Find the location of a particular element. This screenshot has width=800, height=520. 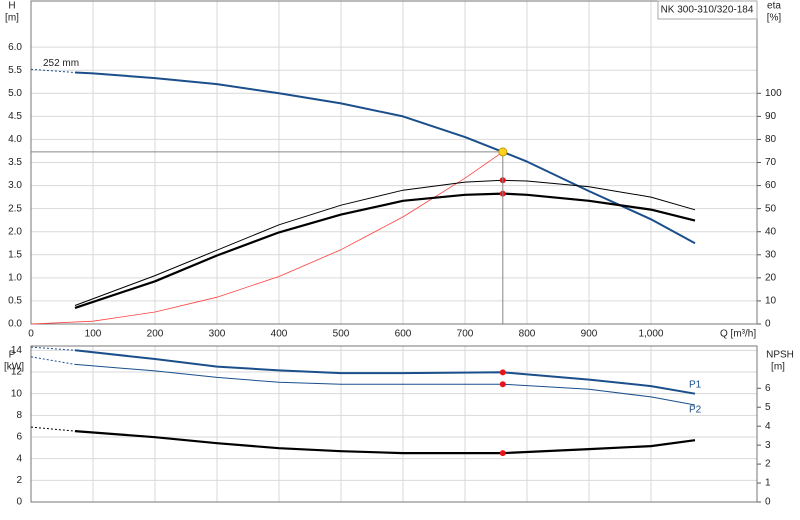

y2-tick-label: 6 is located at coordinates (768, 388).